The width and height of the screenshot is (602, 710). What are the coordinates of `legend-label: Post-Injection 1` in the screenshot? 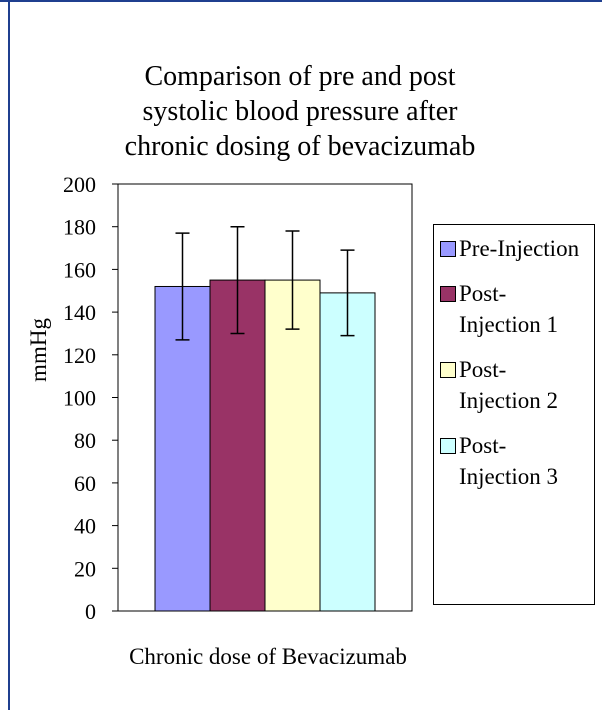 It's located at (508, 309).